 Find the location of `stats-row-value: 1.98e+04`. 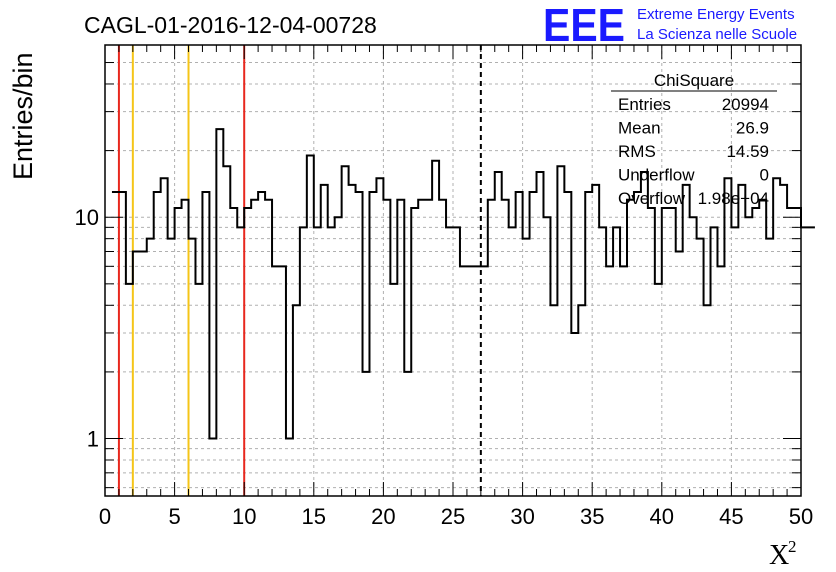

stats-row-value: 1.98e+04 is located at coordinates (733, 198).